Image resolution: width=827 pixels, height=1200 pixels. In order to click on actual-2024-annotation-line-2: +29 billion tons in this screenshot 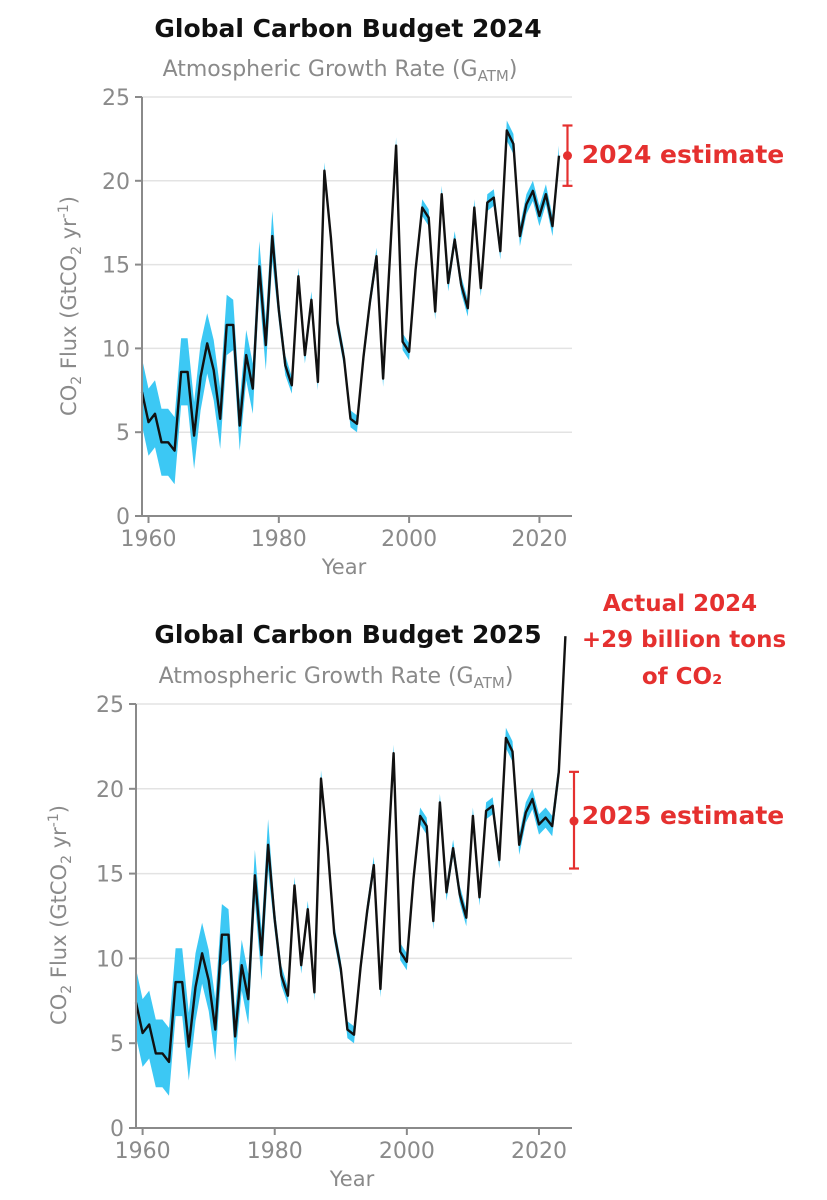, I will do `click(684, 640)`.